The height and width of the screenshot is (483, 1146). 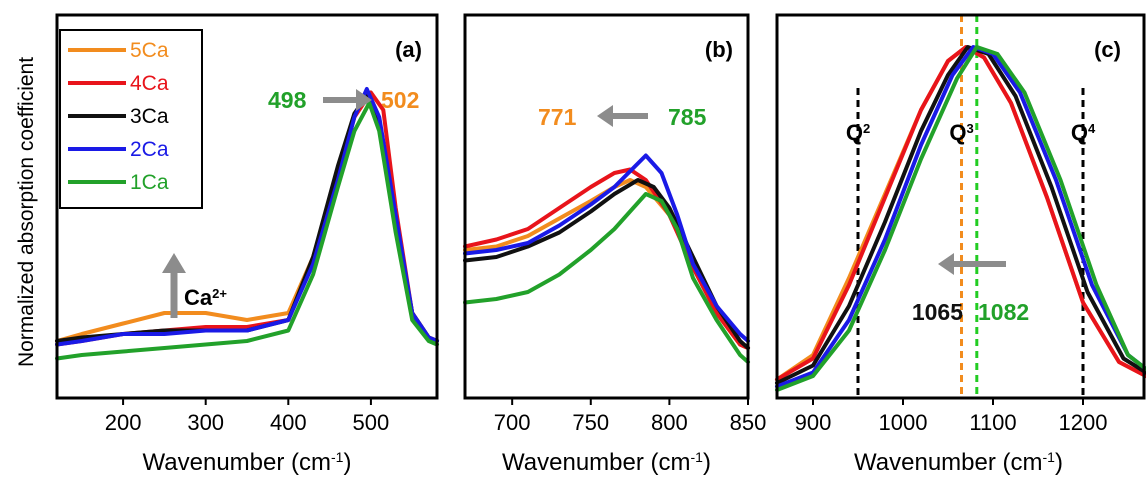 I want to click on x-tick-label: 1100, so click(x=992, y=422).